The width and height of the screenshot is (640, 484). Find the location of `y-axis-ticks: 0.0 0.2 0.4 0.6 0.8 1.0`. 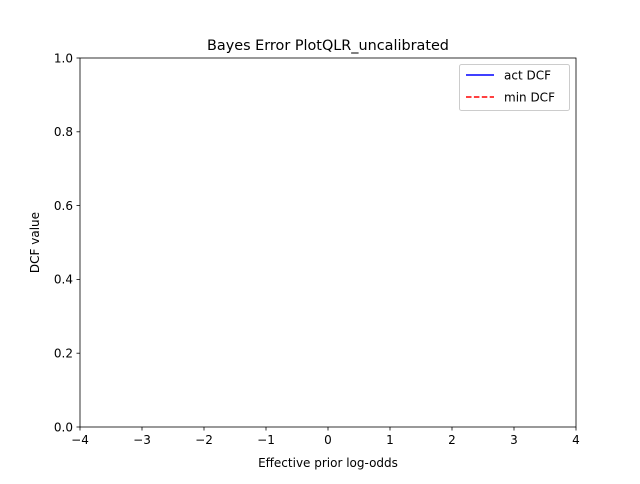

y-axis-ticks: 0.0 0.2 0.4 0.6 0.8 1.0 is located at coordinates (67, 242).